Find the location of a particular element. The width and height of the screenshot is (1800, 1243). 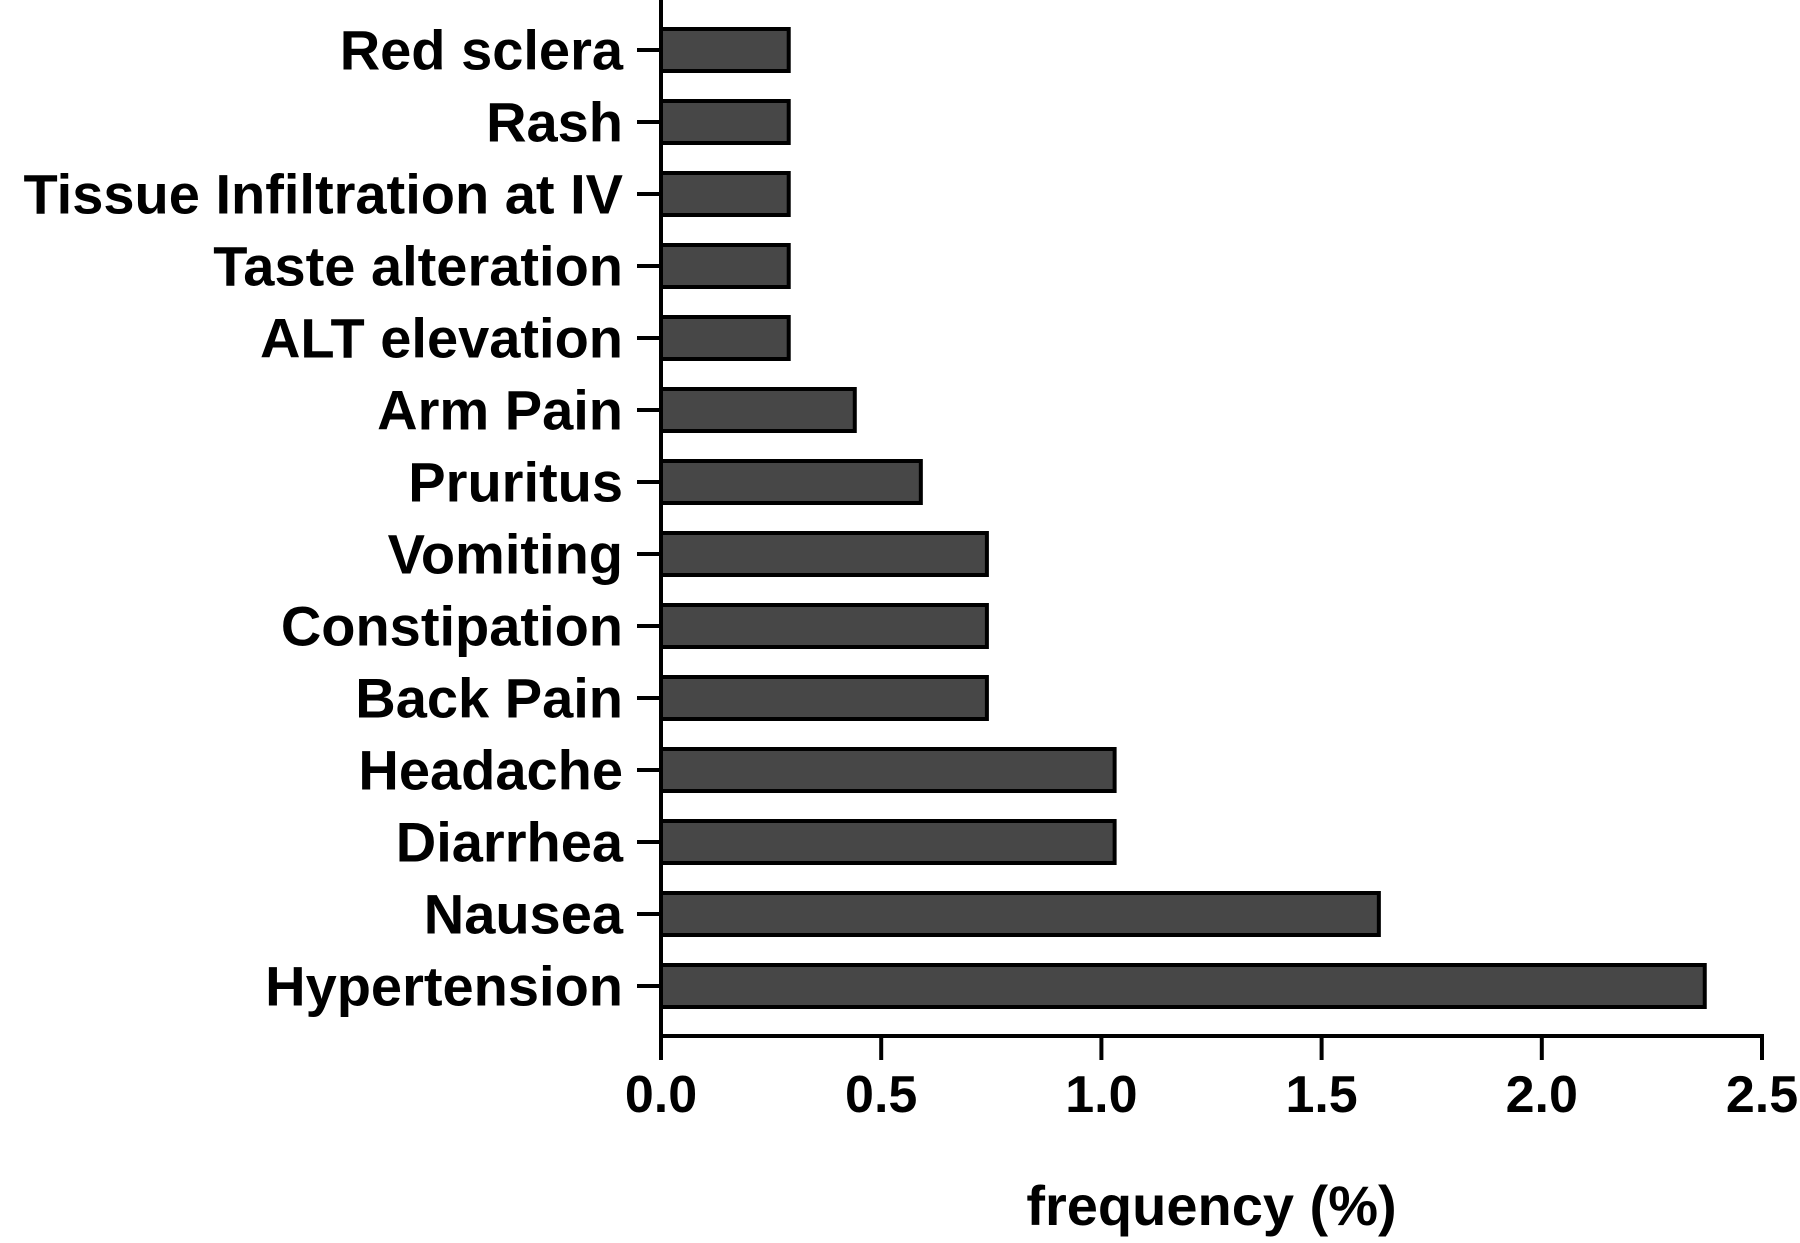

category-label: Vomiting is located at coordinates (505, 554).